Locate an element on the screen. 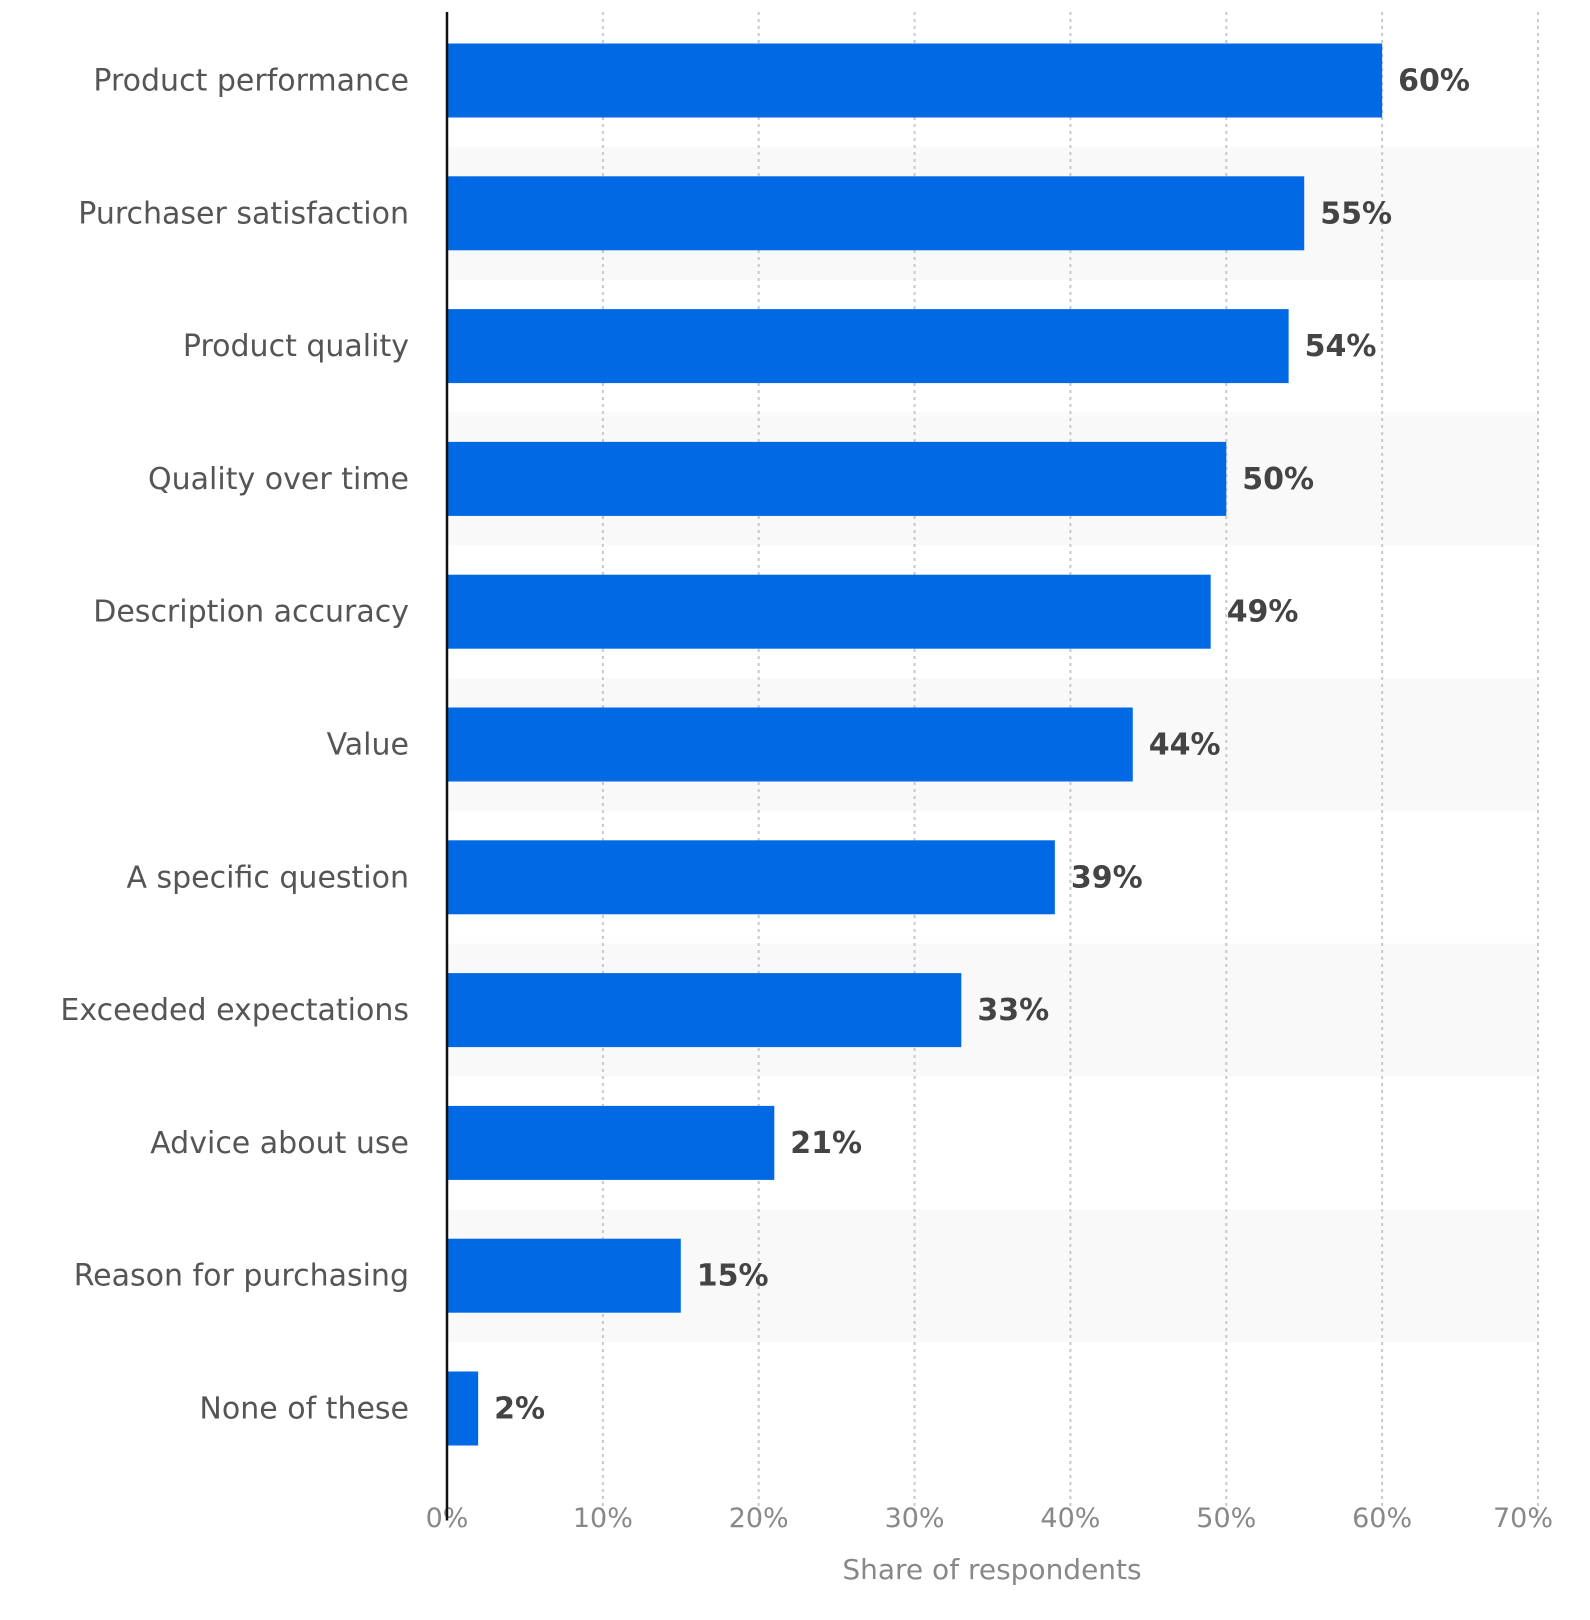  category-label: Product performance is located at coordinates (251, 81).